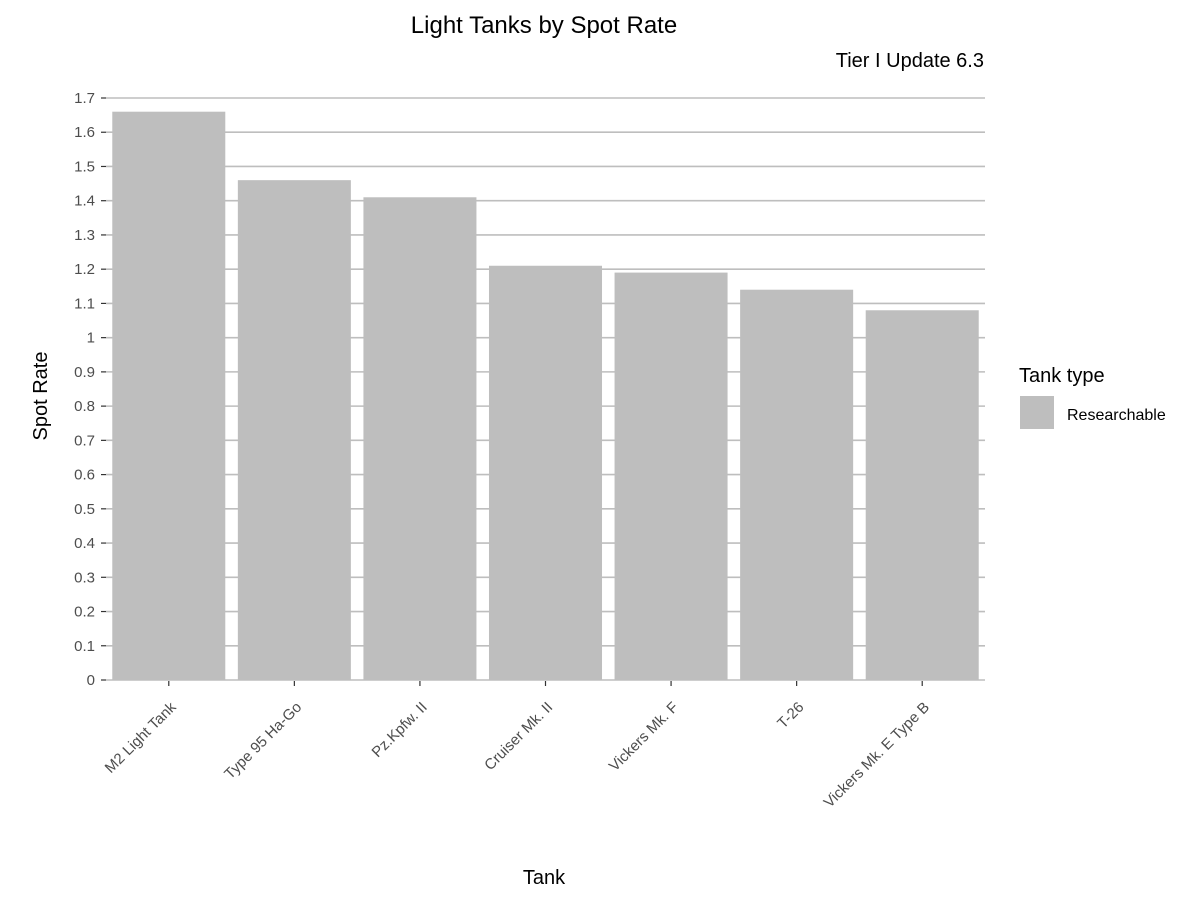  I want to click on y-tick-label: 1.6, so click(84, 132).